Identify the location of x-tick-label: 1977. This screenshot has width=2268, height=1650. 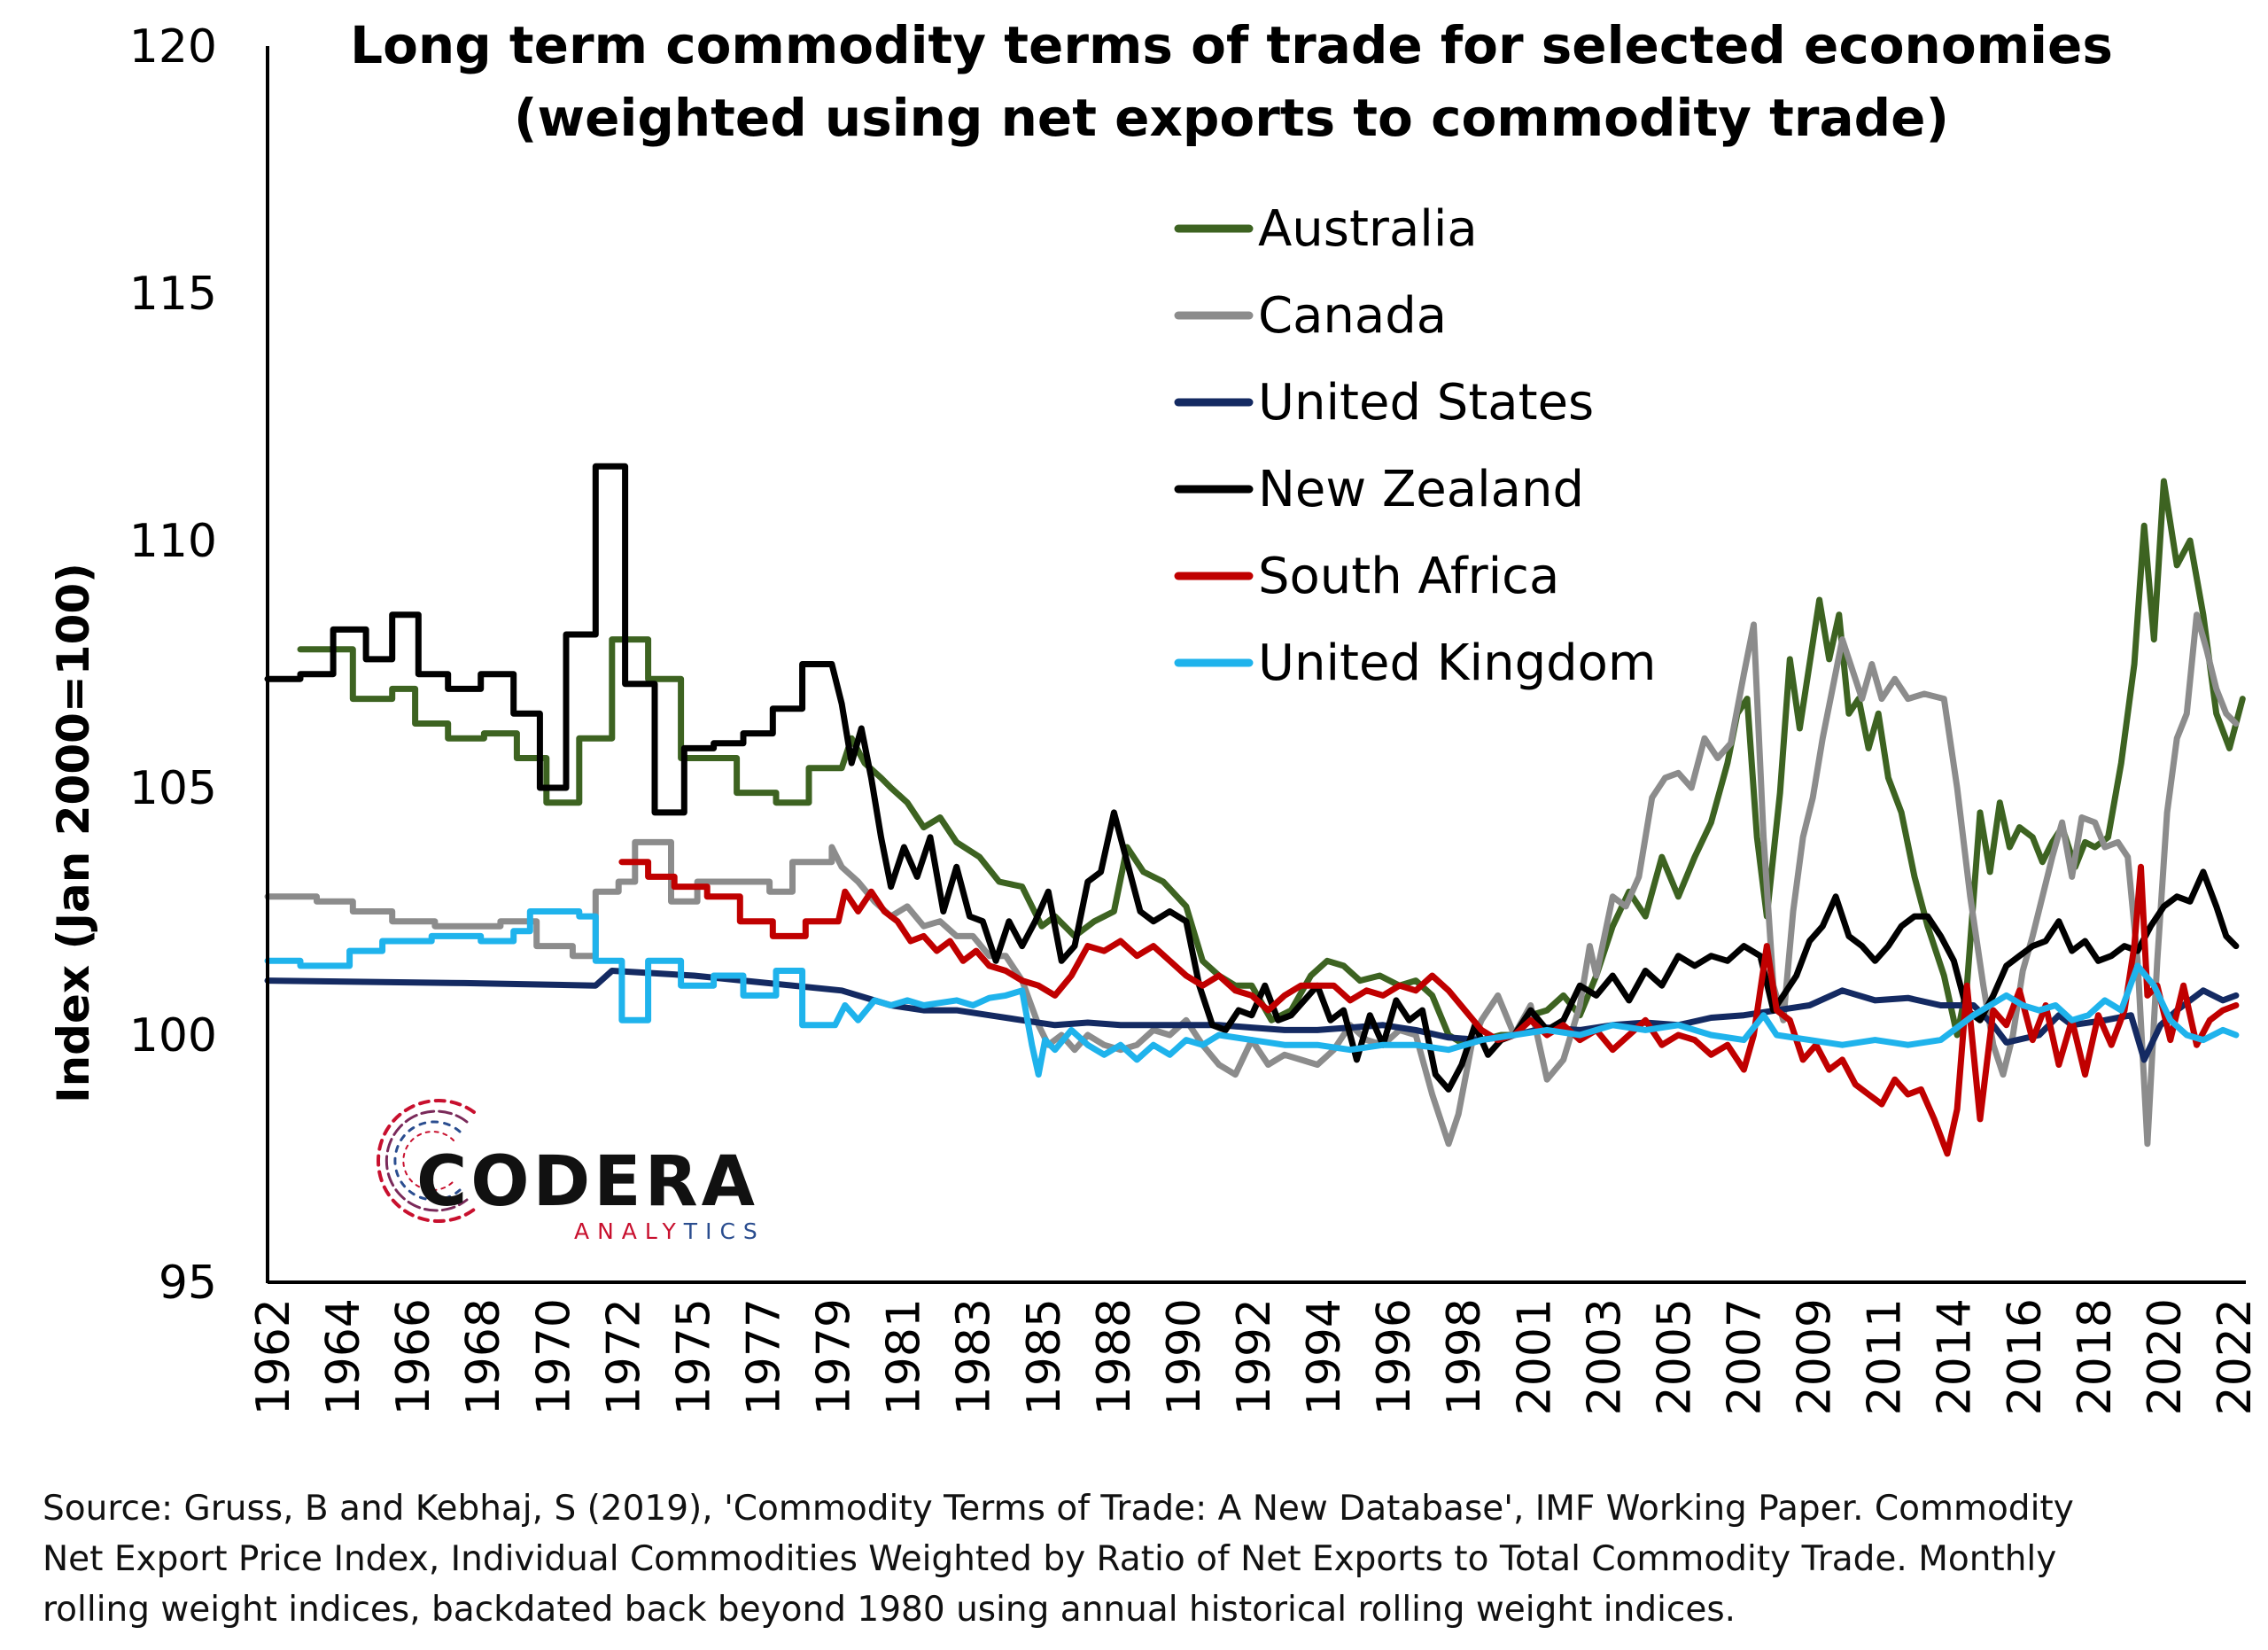
(764, 1356).